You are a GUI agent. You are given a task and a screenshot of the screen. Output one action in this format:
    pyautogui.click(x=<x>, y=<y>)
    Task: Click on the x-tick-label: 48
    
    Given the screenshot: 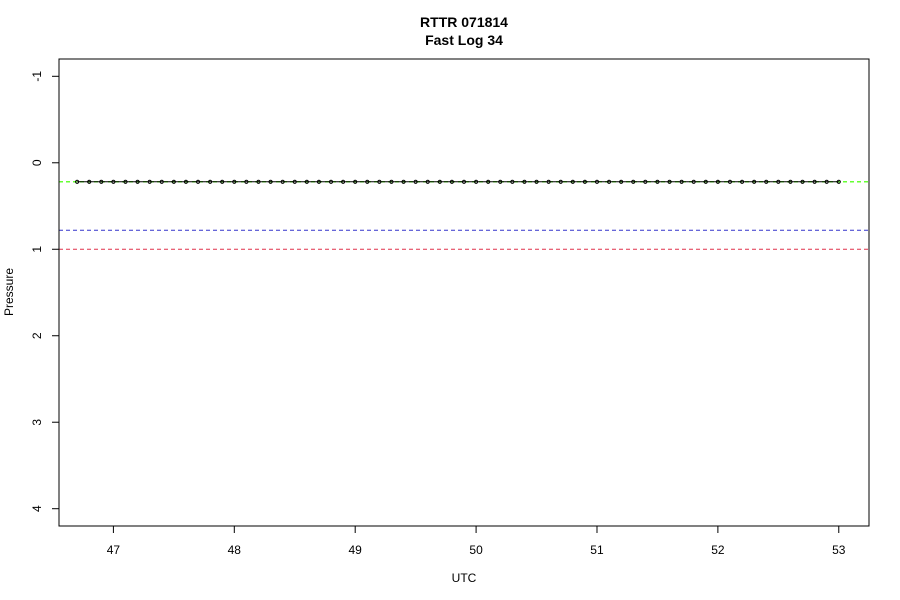 What is the action you would take?
    pyautogui.click(x=235, y=550)
    